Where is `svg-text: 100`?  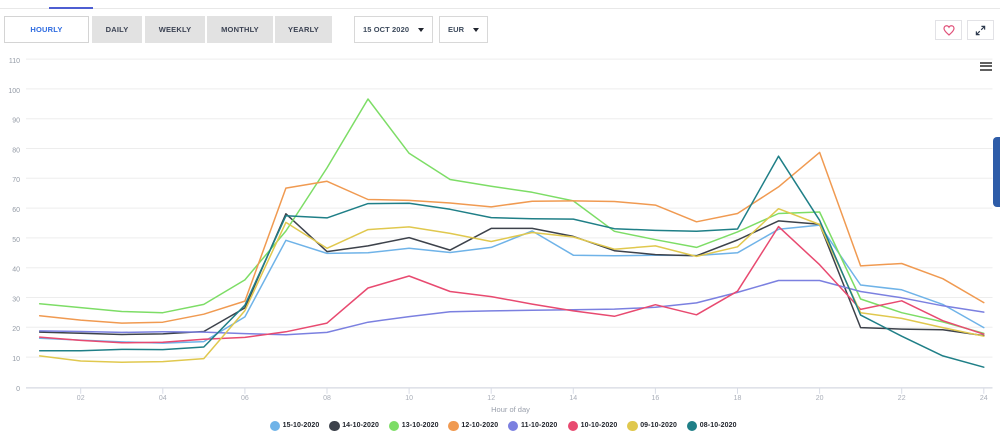
svg-text: 100 is located at coordinates (14, 91).